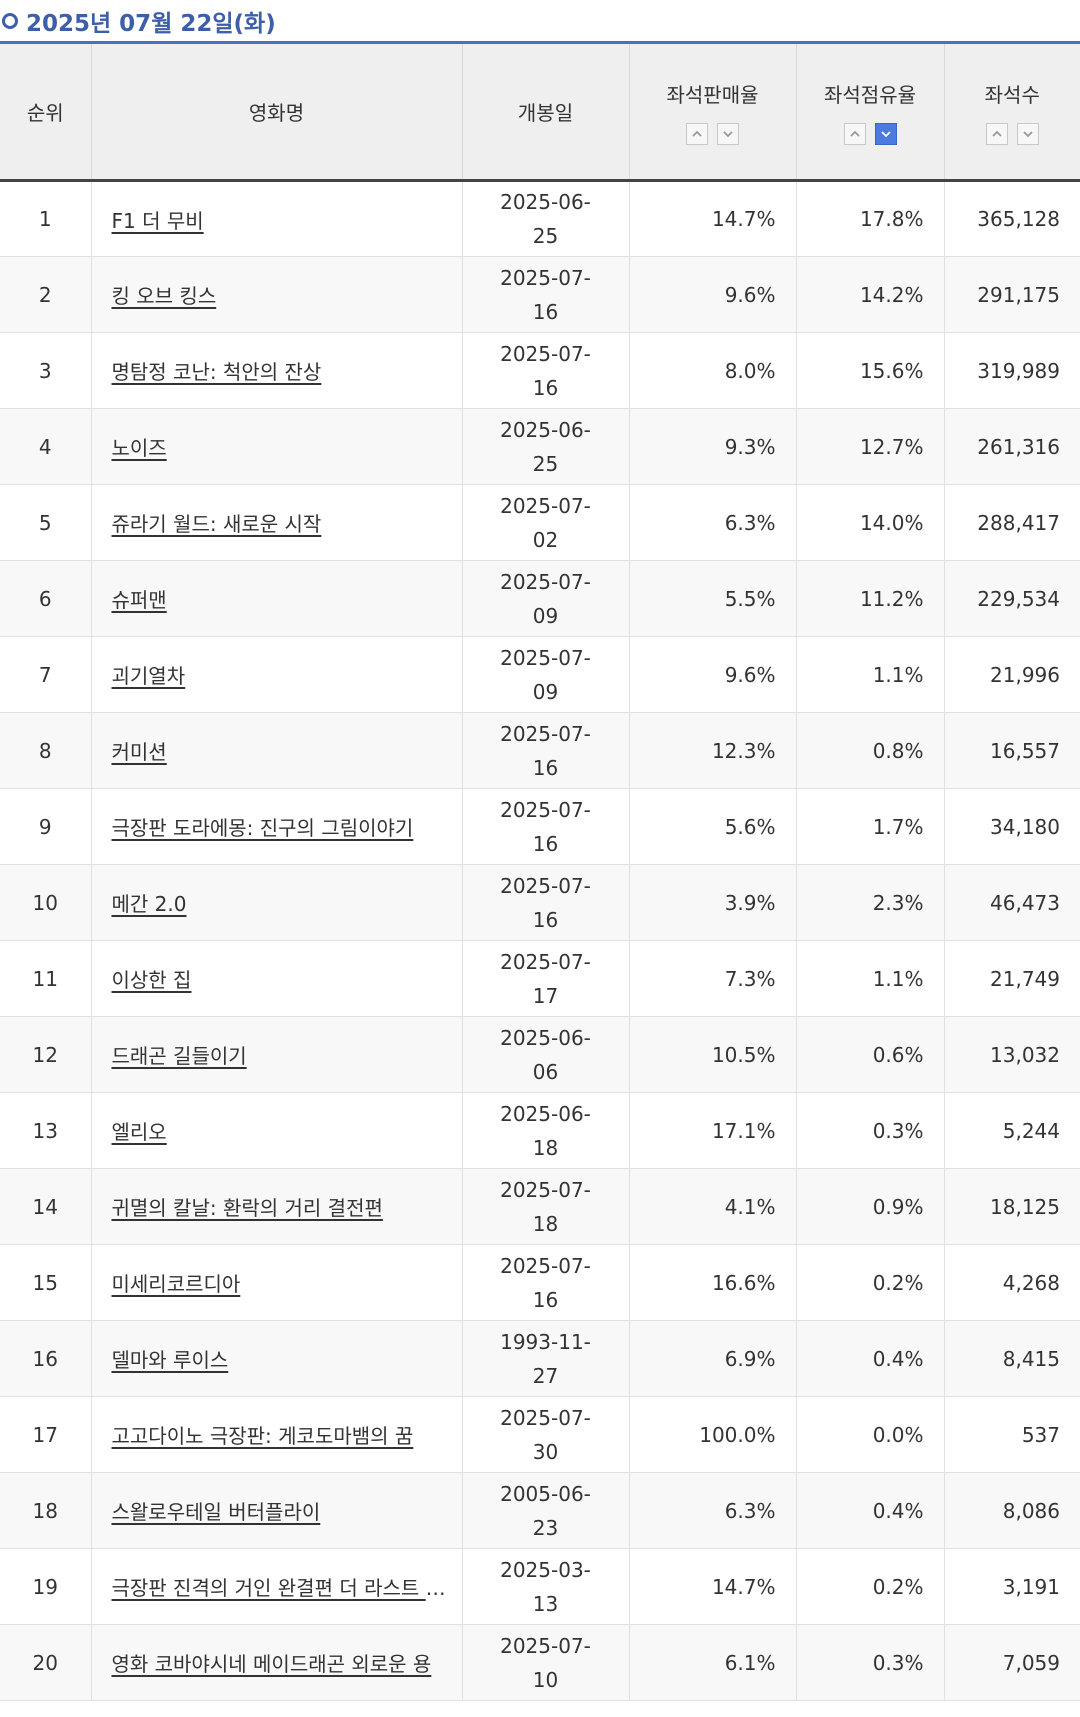 Image resolution: width=1080 pixels, height=1717 pixels. Describe the element at coordinates (712, 978) in the screenshot. I see `sales-rate-cell: 7.3%` at that location.